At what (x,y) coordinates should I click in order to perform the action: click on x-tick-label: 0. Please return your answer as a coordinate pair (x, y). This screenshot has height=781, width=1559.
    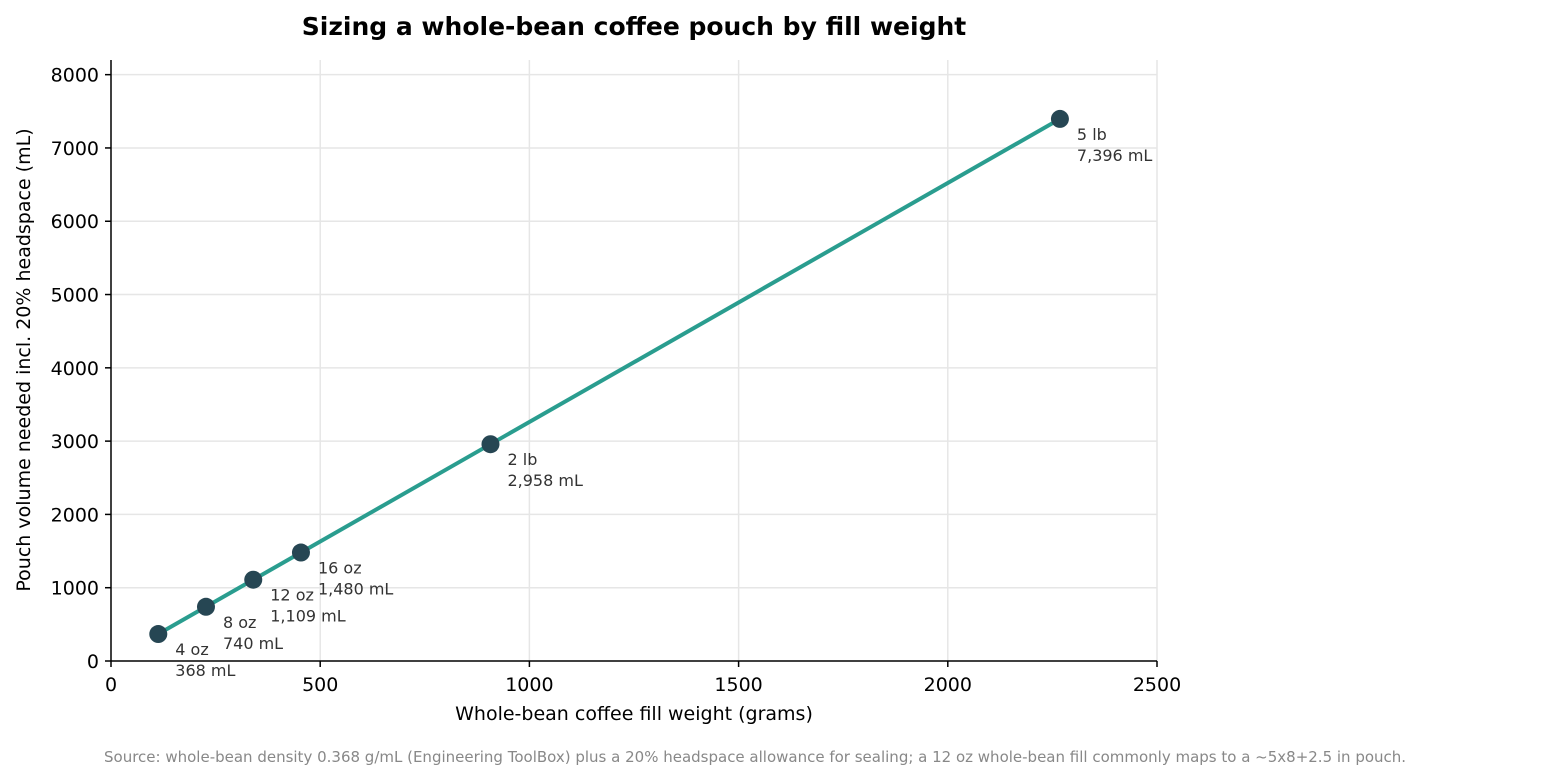
    Looking at the image, I should click on (111, 685).